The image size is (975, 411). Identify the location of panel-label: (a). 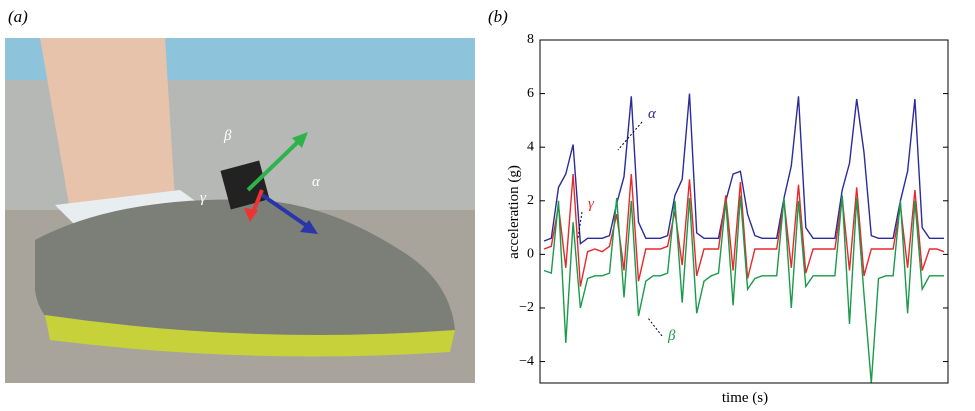
(18, 16).